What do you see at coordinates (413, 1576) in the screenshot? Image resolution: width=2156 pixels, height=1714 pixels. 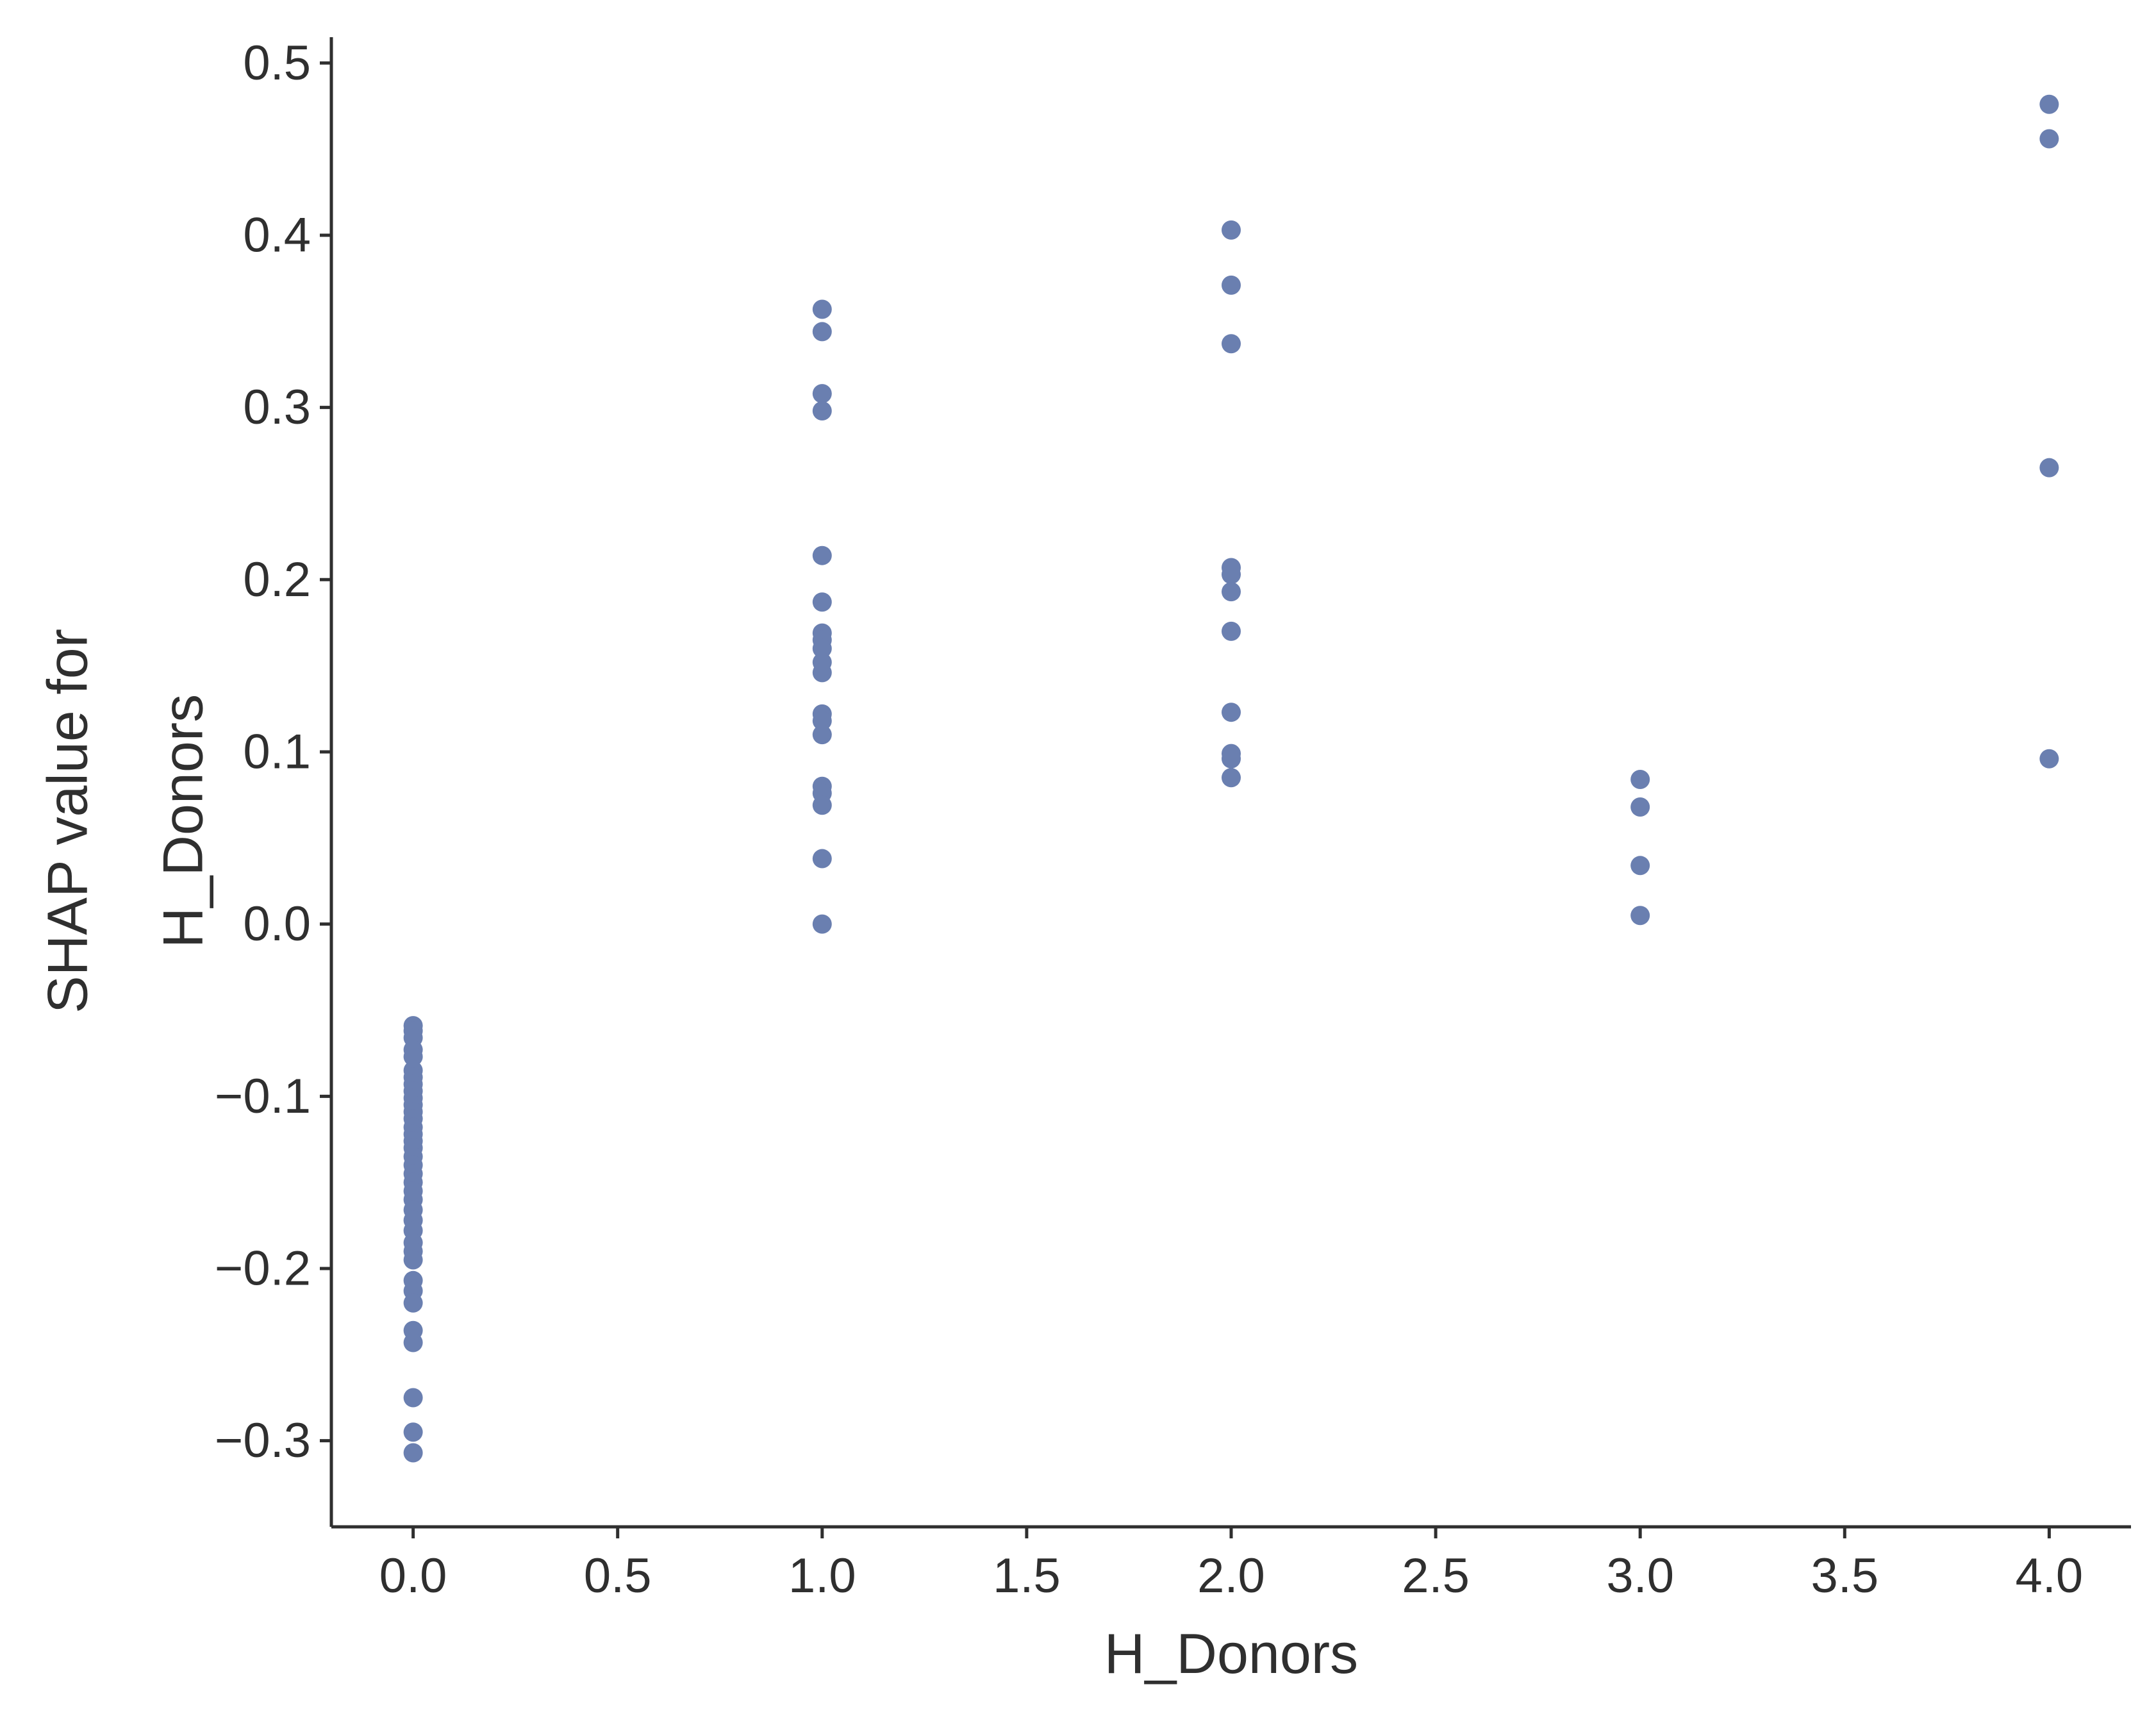 I see `x-tick-label: 0.0` at bounding box center [413, 1576].